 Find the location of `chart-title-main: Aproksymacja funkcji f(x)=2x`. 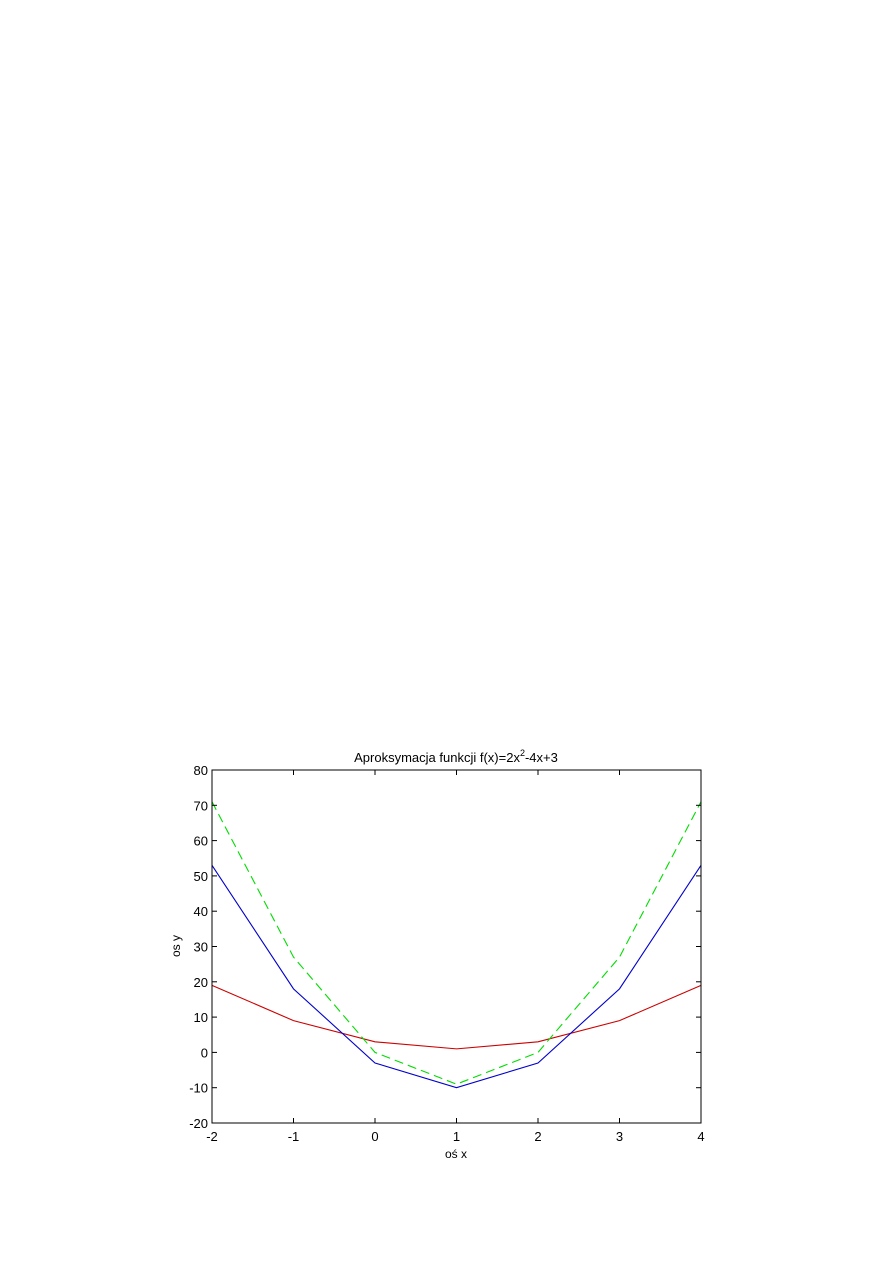

chart-title-main: Aproksymacja funkcji f(x)=2x is located at coordinates (437, 757).